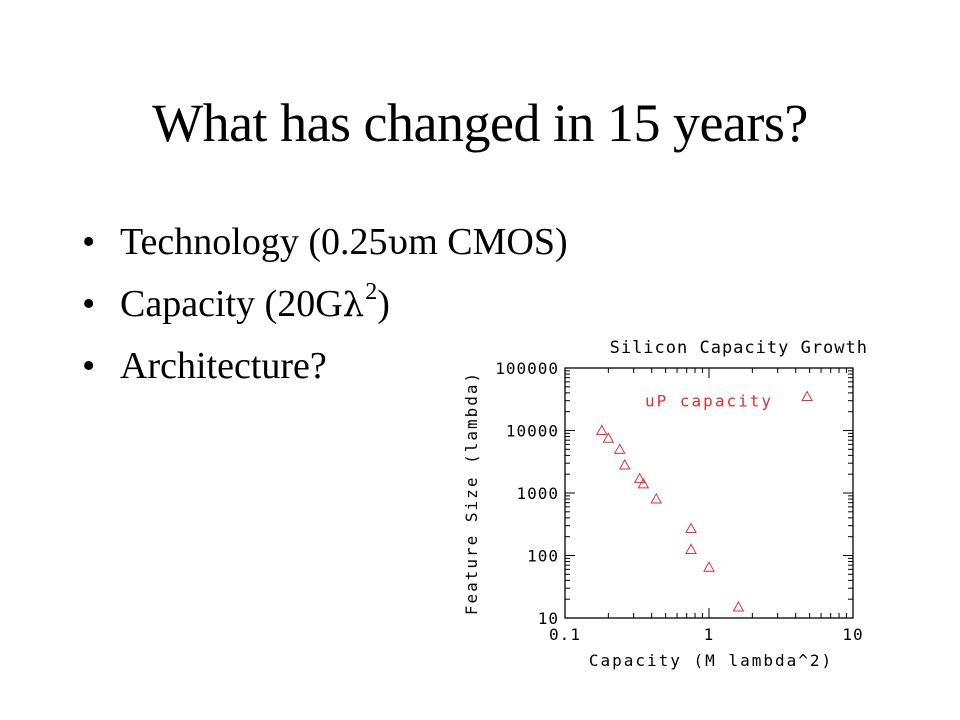  I want to click on bullet-text-tail: m CMOS), so click(488, 242).